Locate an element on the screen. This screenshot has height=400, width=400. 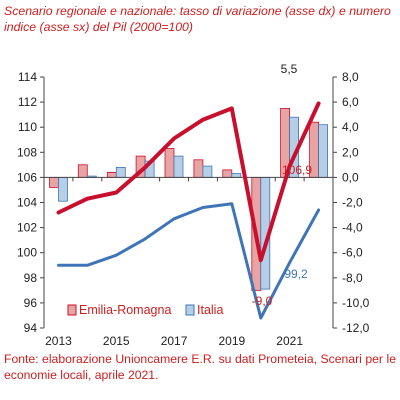
bar-italia-2022 is located at coordinates (323, 151).